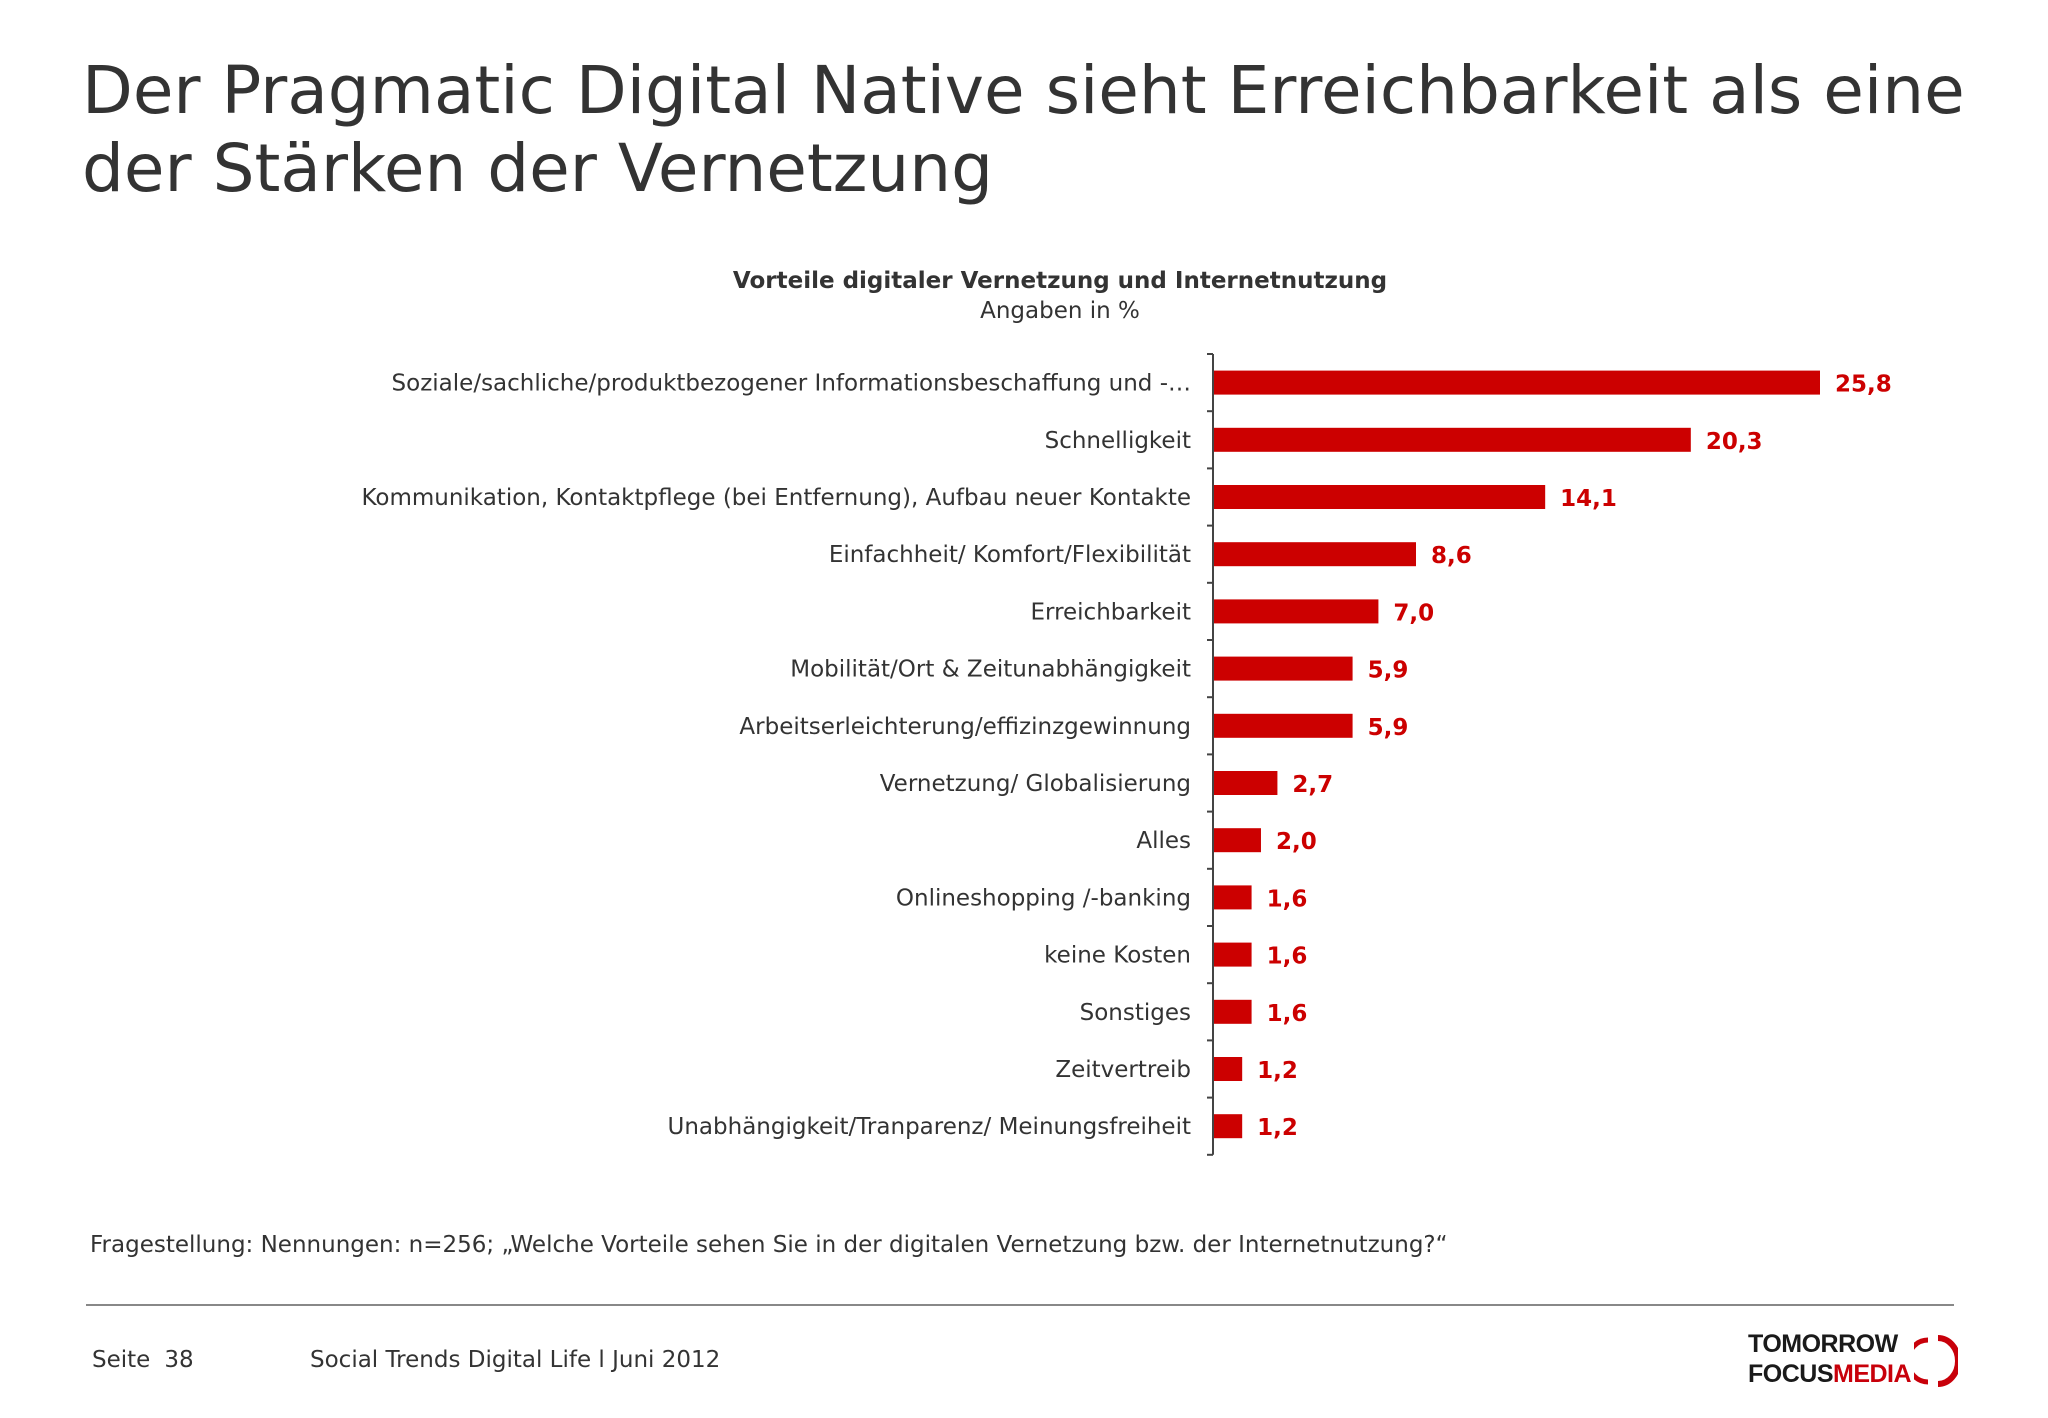 The image size is (2048, 1418). I want to click on category-label: Alles, so click(1163, 841).